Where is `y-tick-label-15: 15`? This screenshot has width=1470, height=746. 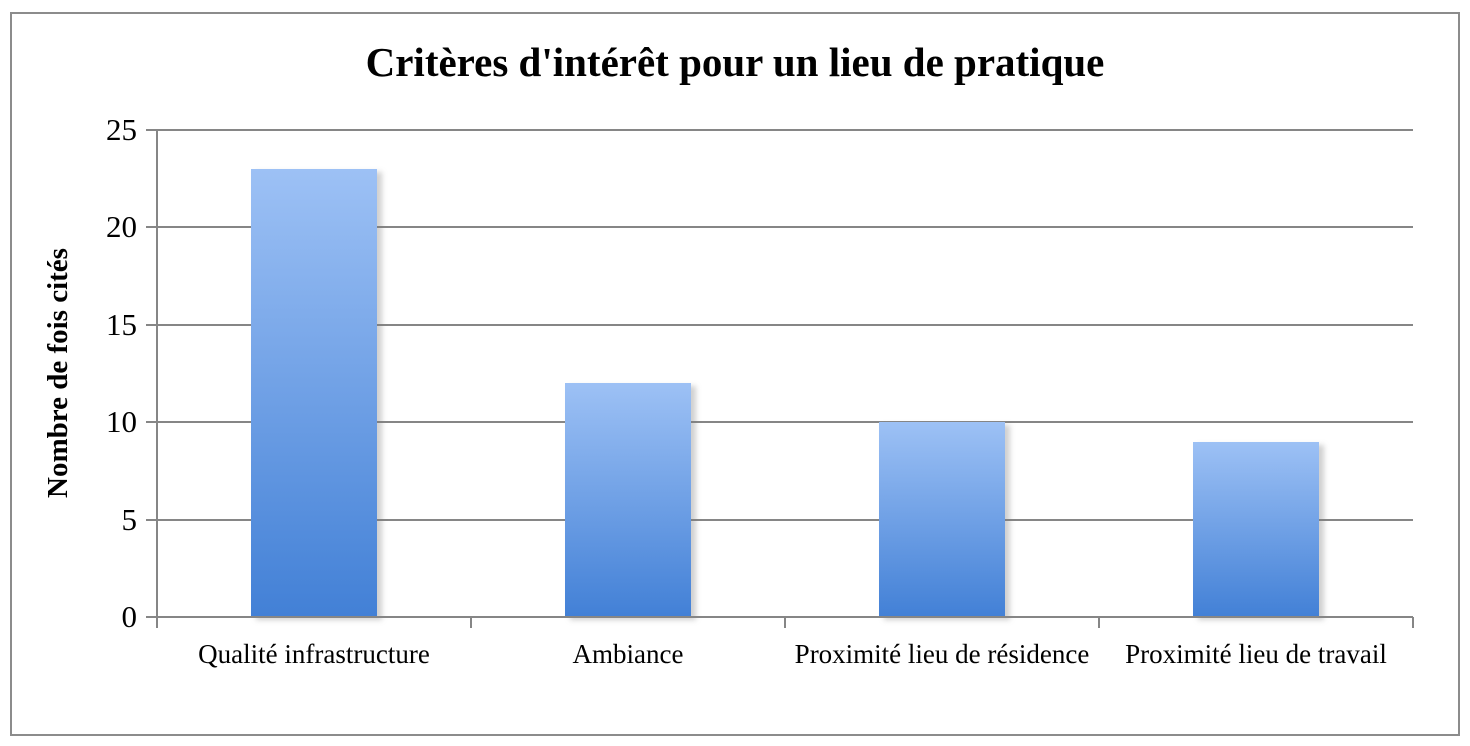 y-tick-label-15: 15 is located at coordinates (121, 324).